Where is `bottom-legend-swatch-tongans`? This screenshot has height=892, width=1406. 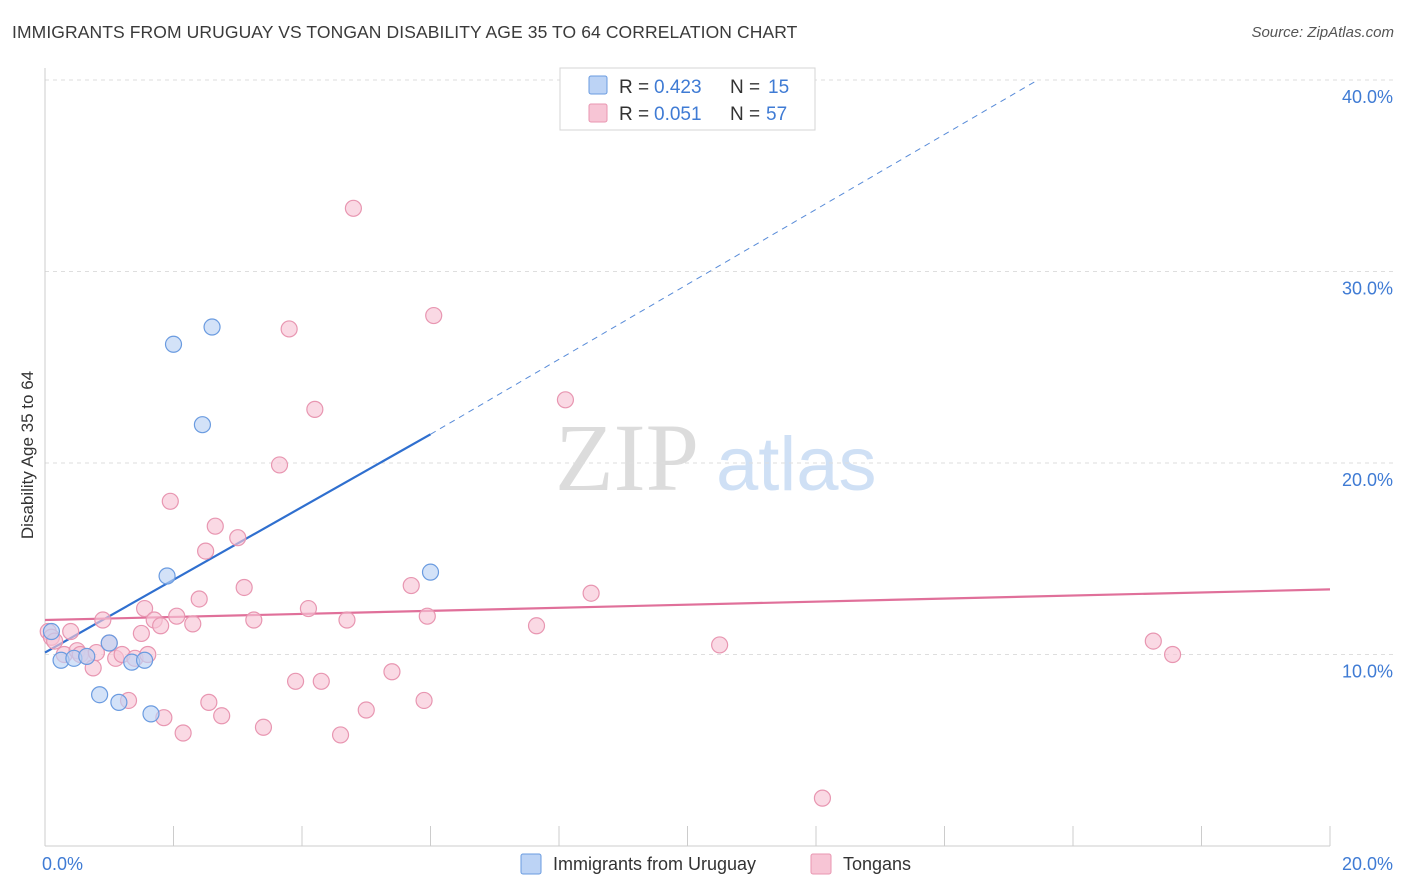 bottom-legend-swatch-tongans is located at coordinates (821, 864).